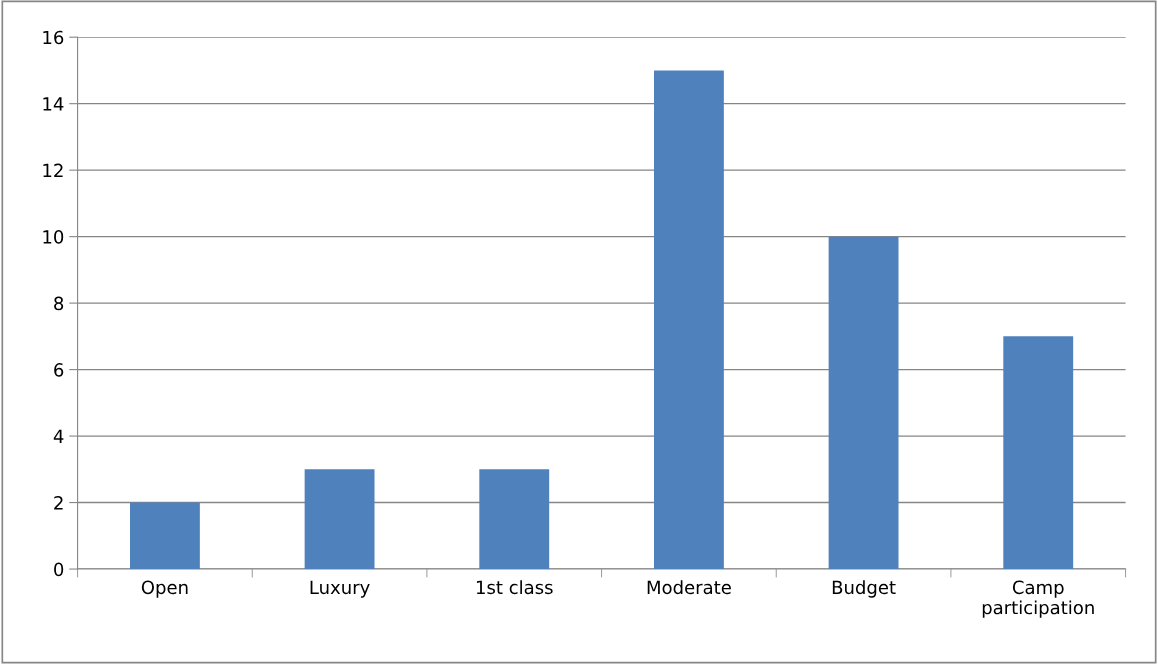 The width and height of the screenshot is (1158, 664). What do you see at coordinates (59, 303) in the screenshot?
I see `y-tick-label: 8` at bounding box center [59, 303].